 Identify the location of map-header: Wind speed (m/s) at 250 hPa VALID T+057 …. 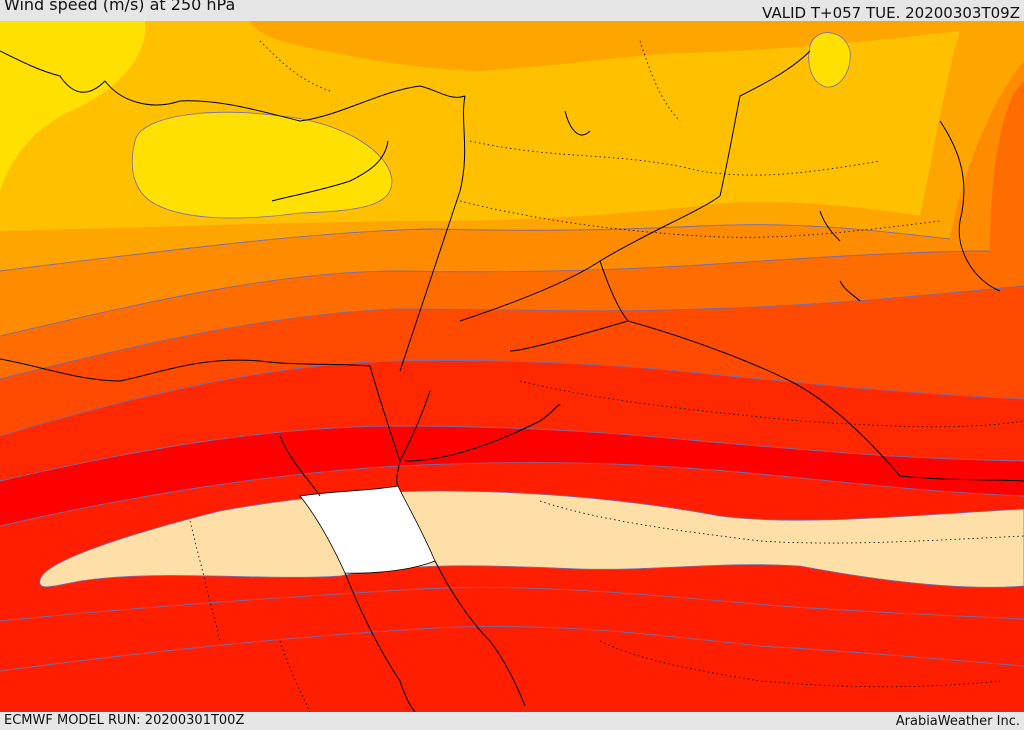
(512, 11).